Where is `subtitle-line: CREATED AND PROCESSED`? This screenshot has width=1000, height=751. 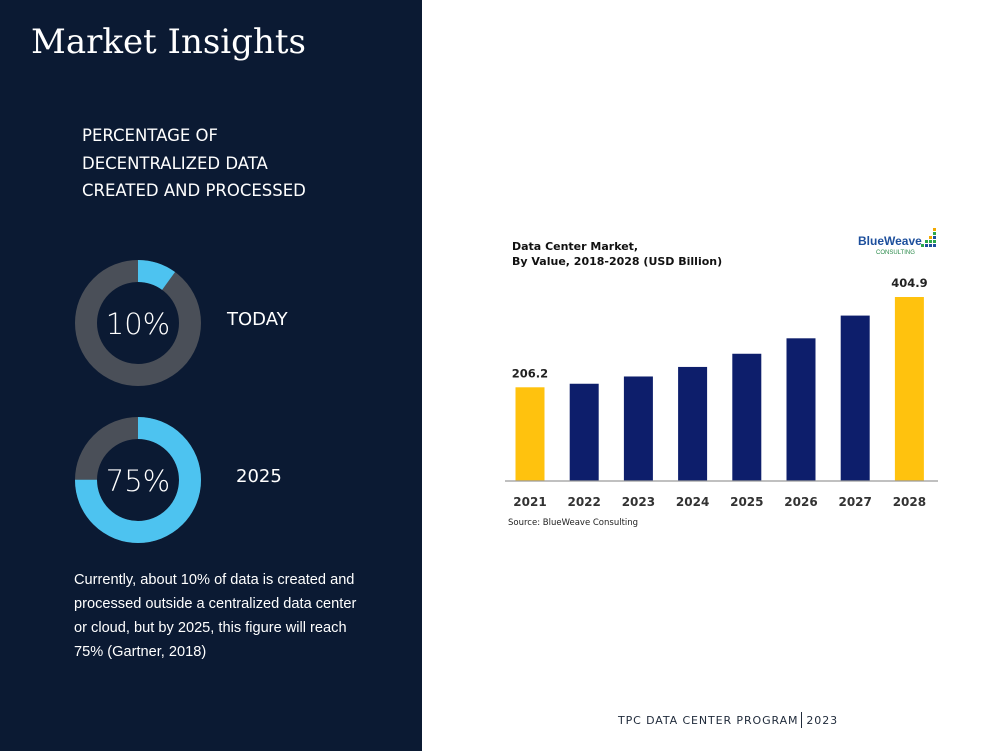
subtitle-line: CREATED AND PROCESSED is located at coordinates (194, 190).